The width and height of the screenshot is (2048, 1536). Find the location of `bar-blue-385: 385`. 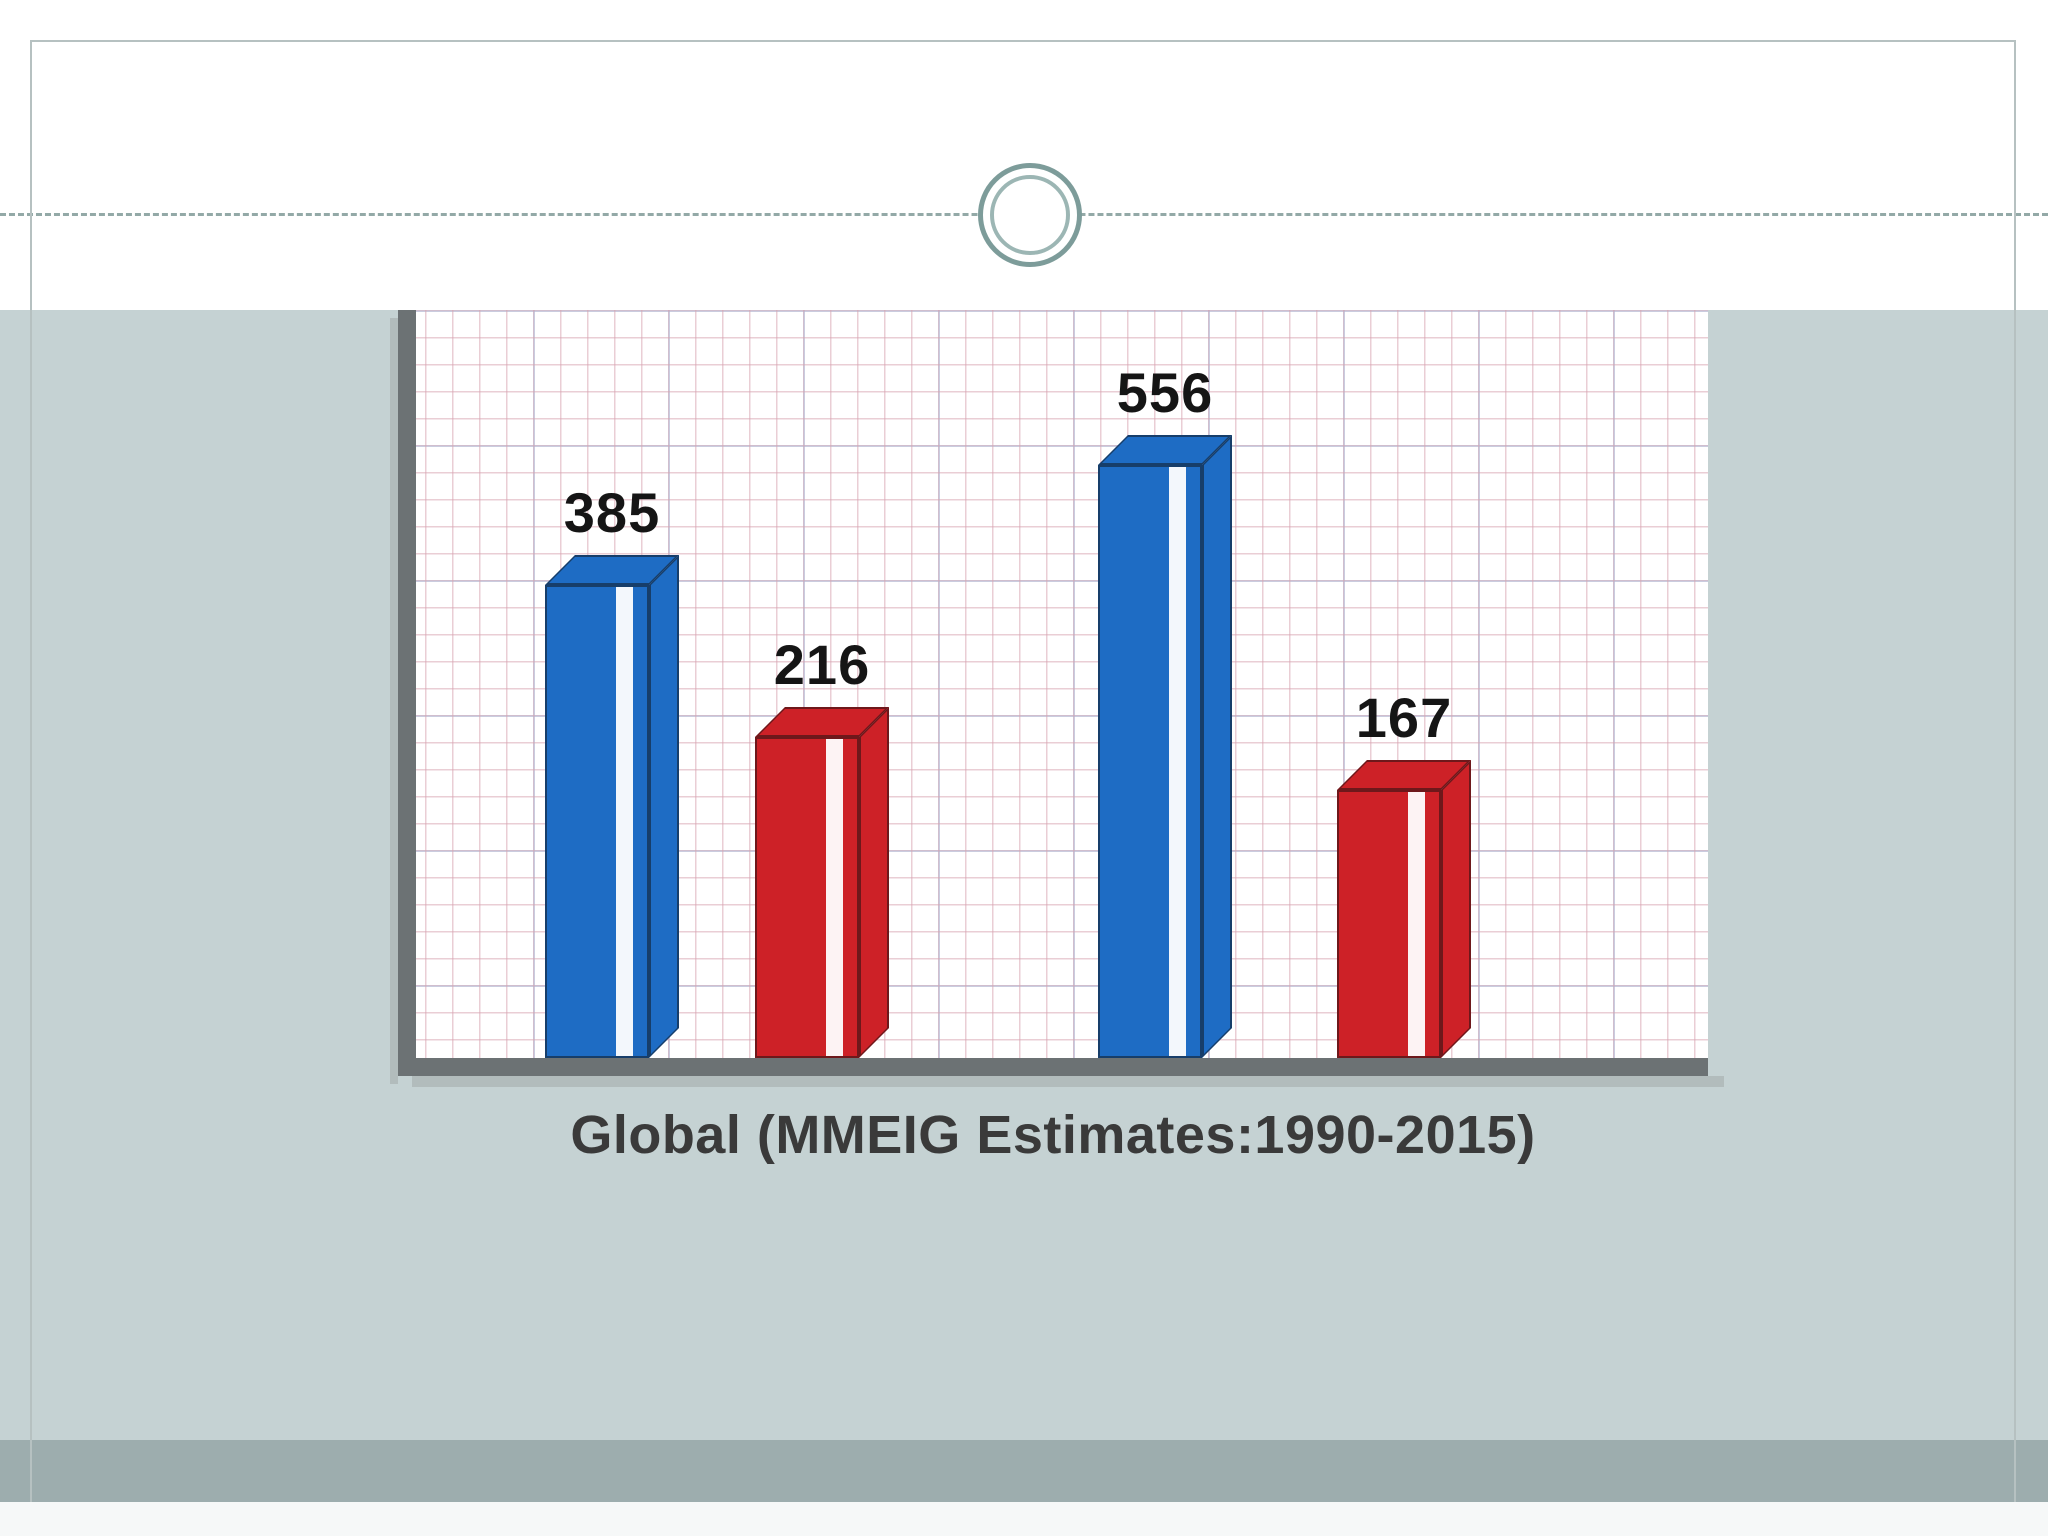

bar-blue-385: 385 is located at coordinates (612, 769).